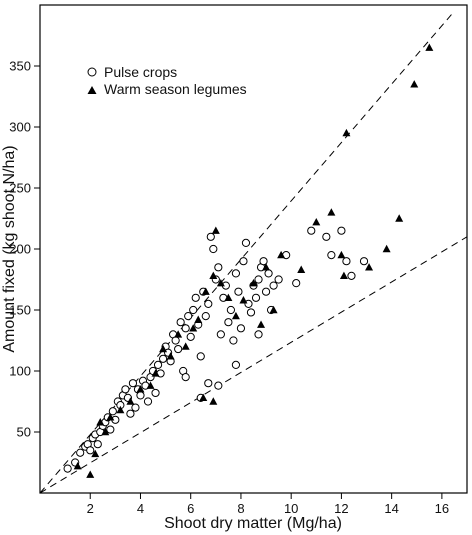  I want to click on y-tick-label: 100, so click(20, 371).